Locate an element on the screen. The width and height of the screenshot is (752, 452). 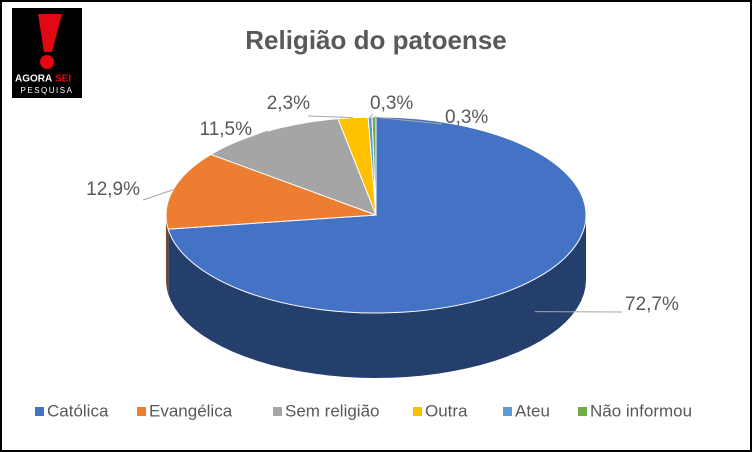
chart-title: Religião do patoense is located at coordinates (376, 40).